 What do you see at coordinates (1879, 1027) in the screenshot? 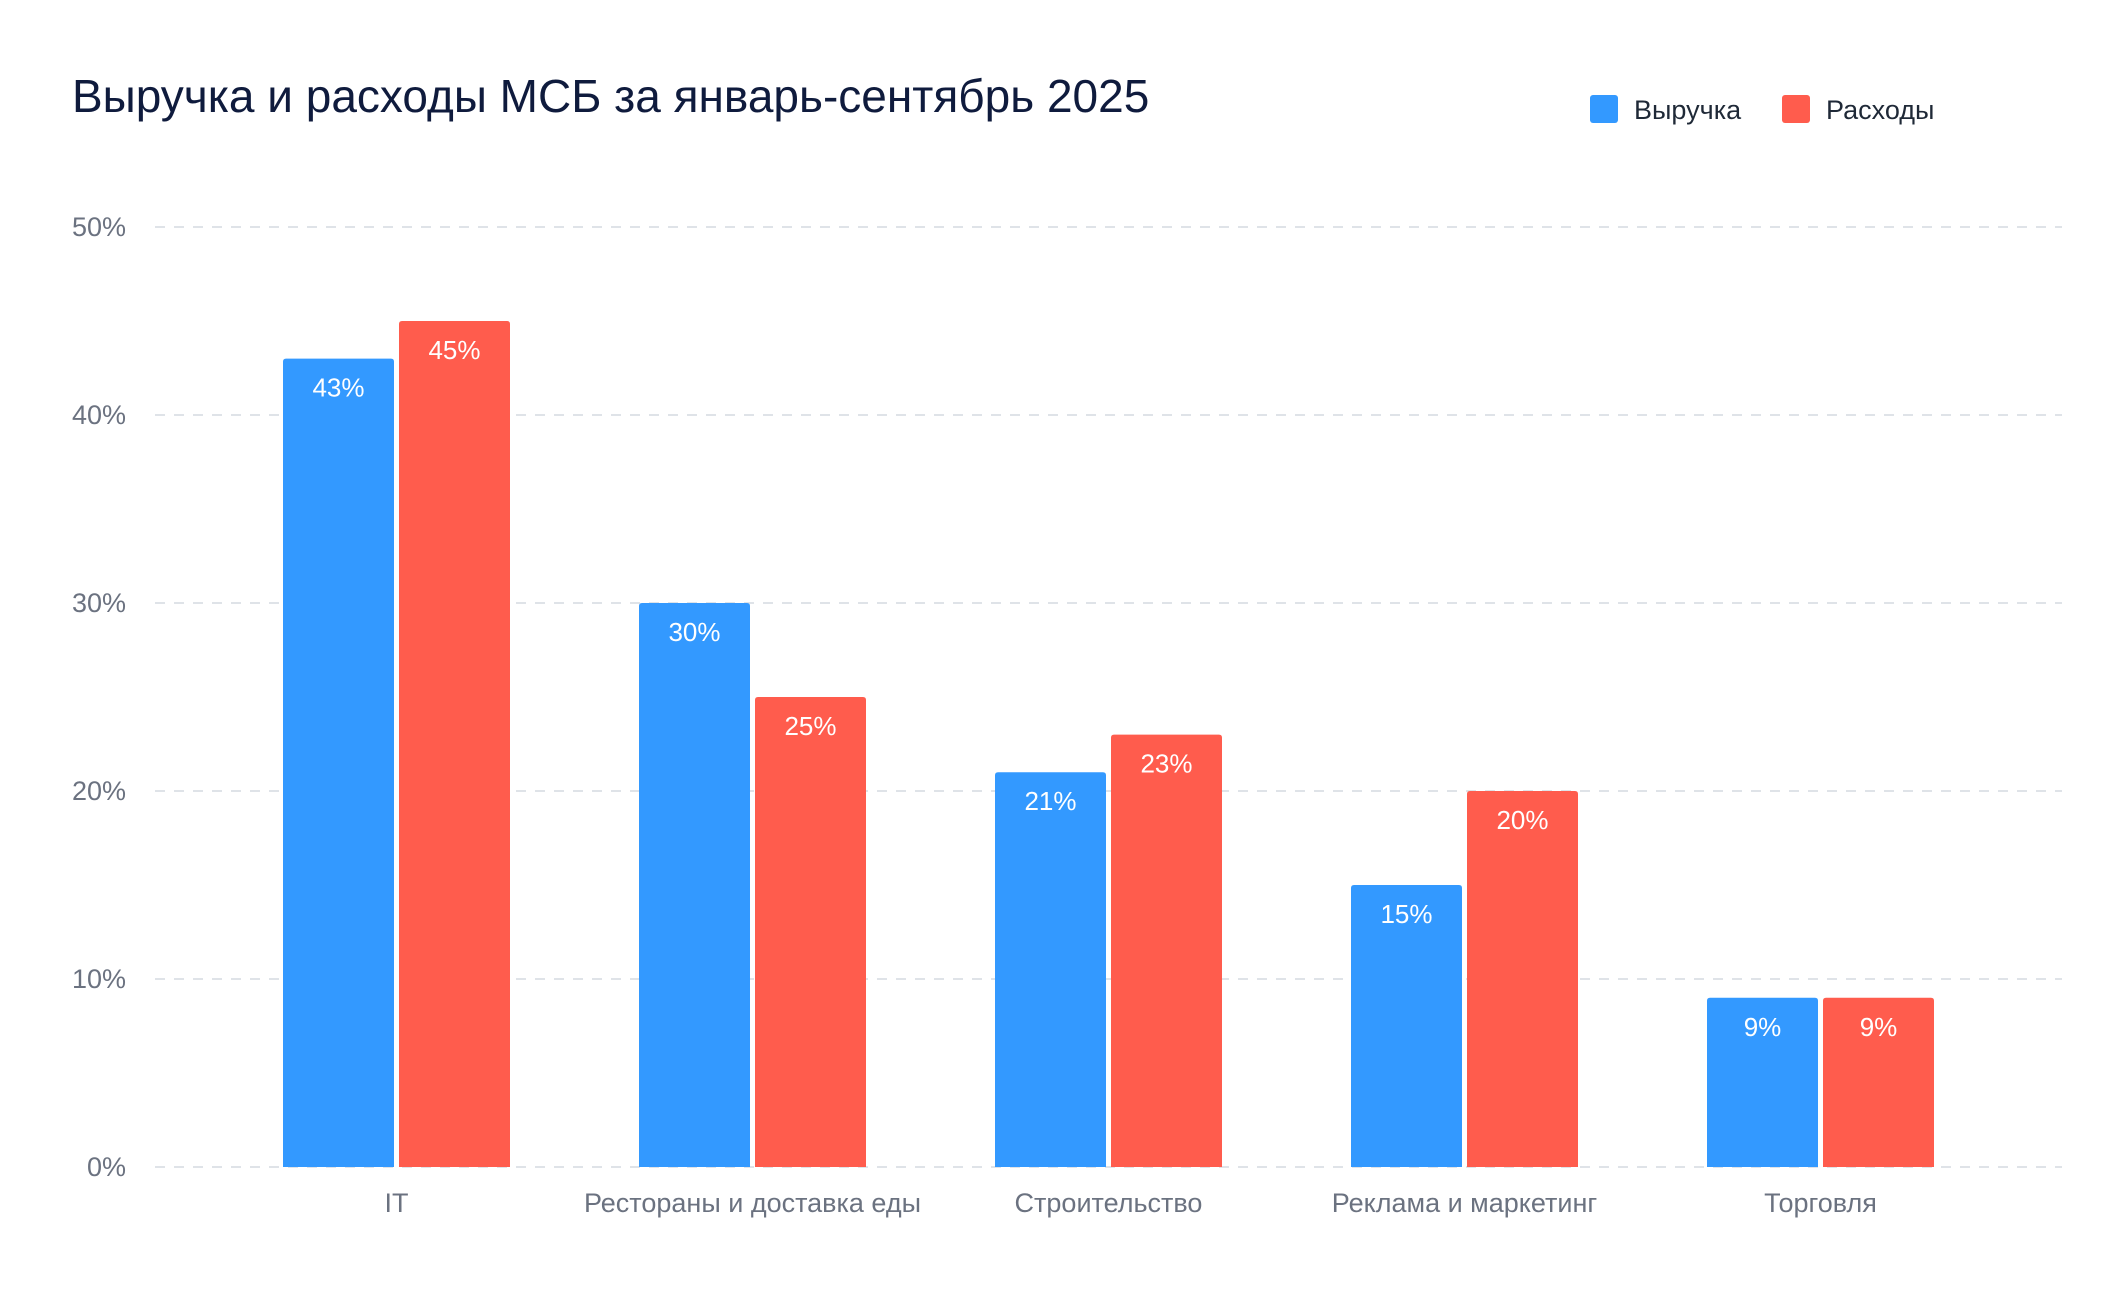
I see `data-label-expenses: 9%` at bounding box center [1879, 1027].